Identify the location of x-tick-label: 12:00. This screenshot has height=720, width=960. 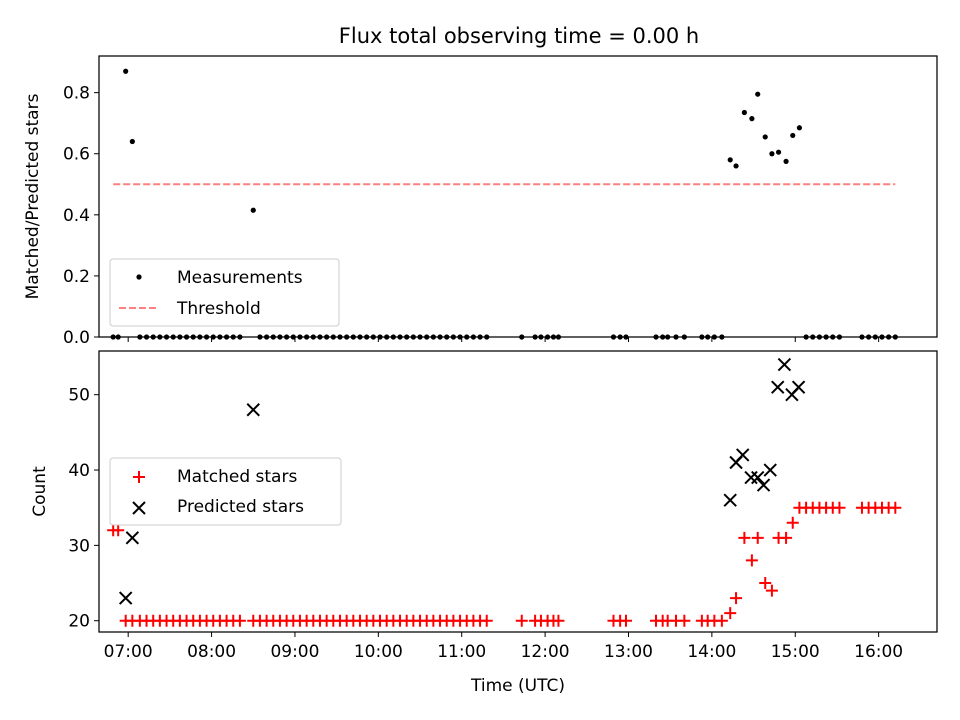
(545, 652).